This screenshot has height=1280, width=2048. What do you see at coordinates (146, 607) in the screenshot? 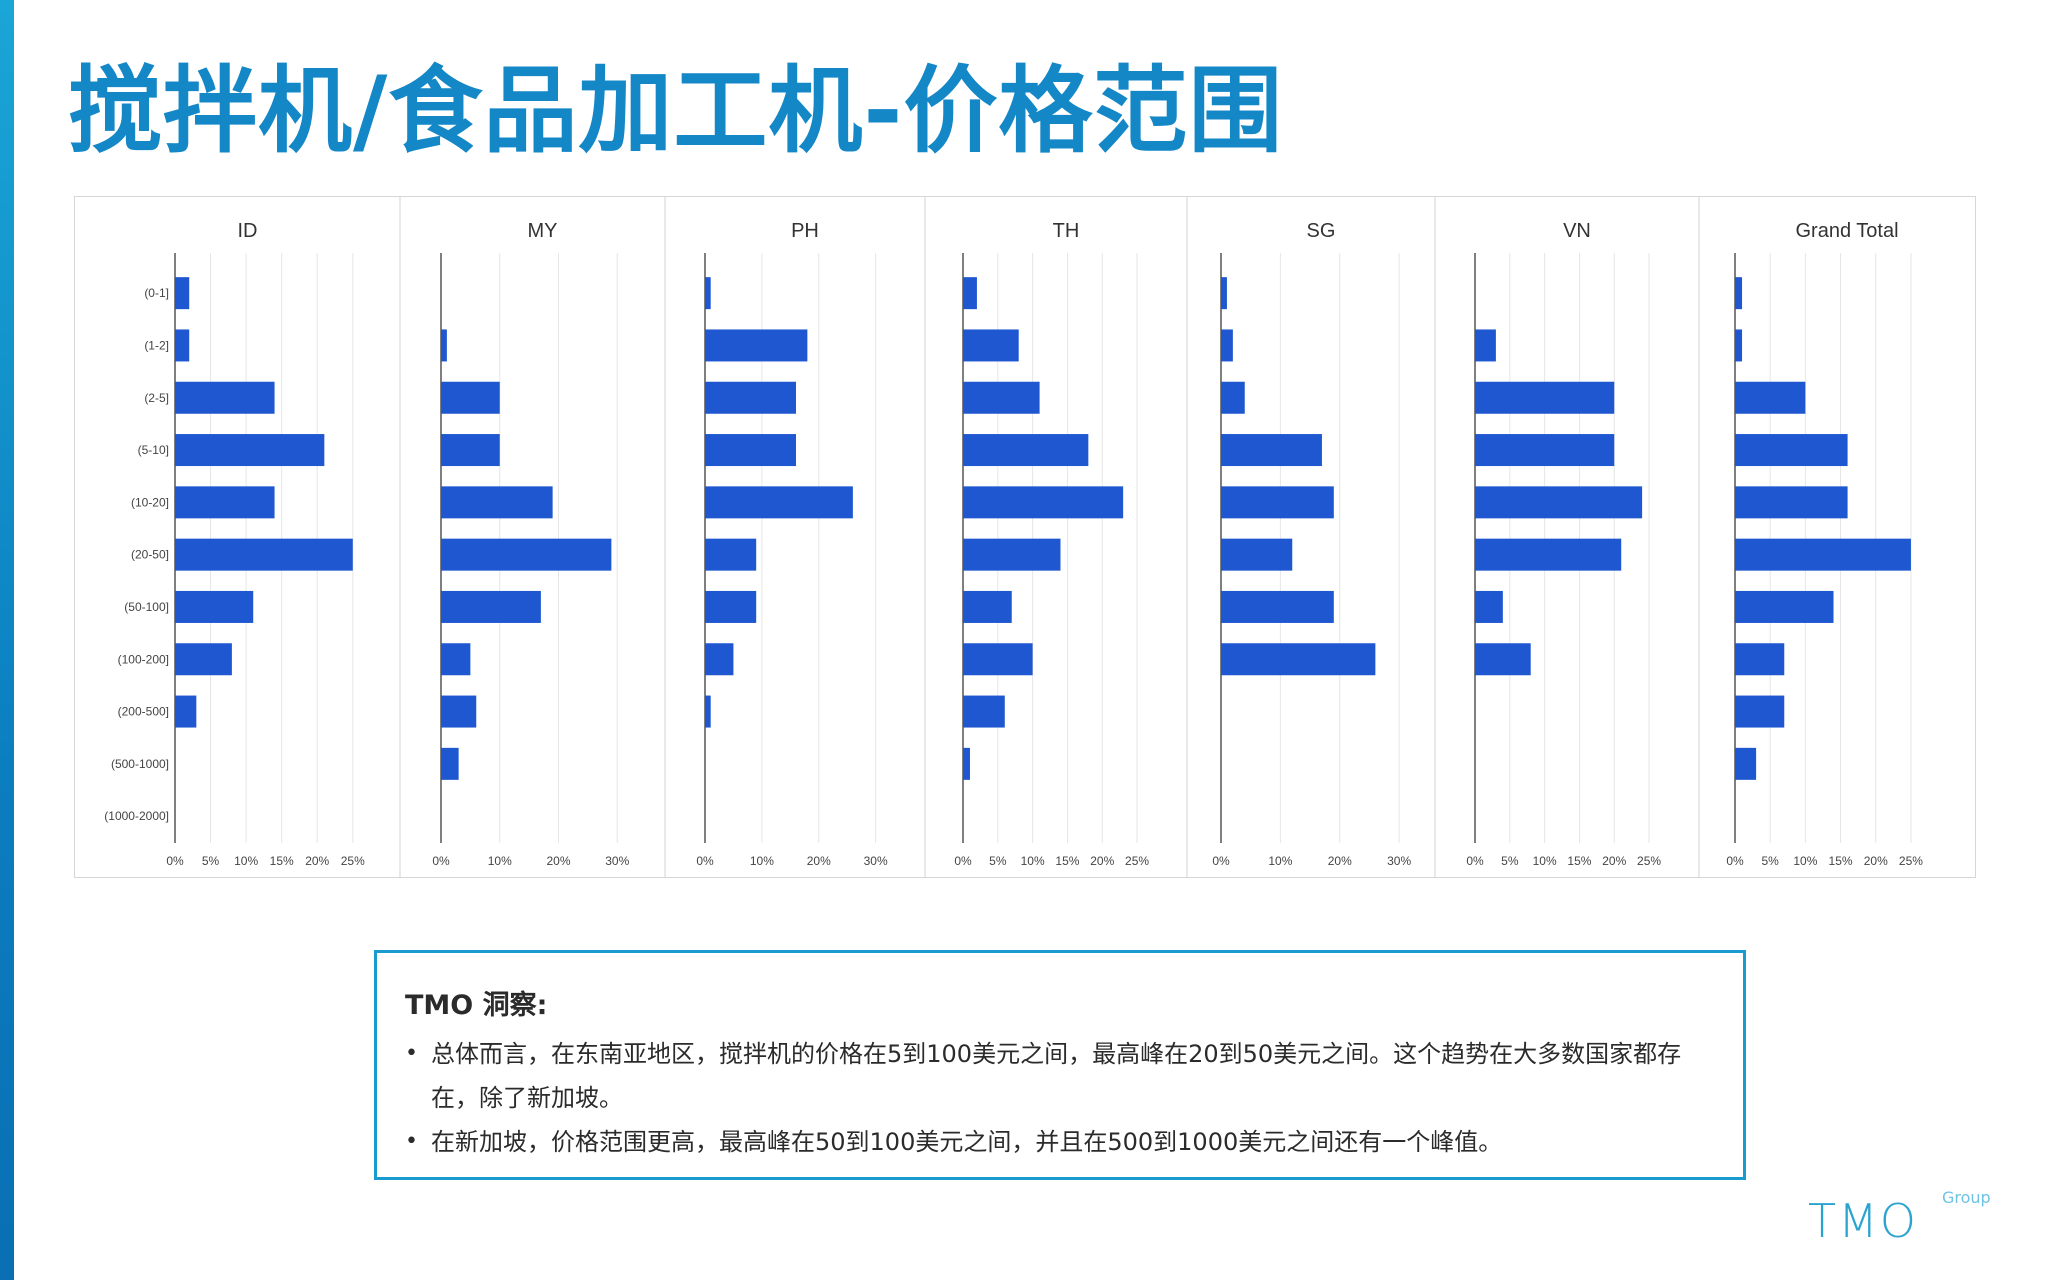
I see `category-label: (50-100]` at bounding box center [146, 607].